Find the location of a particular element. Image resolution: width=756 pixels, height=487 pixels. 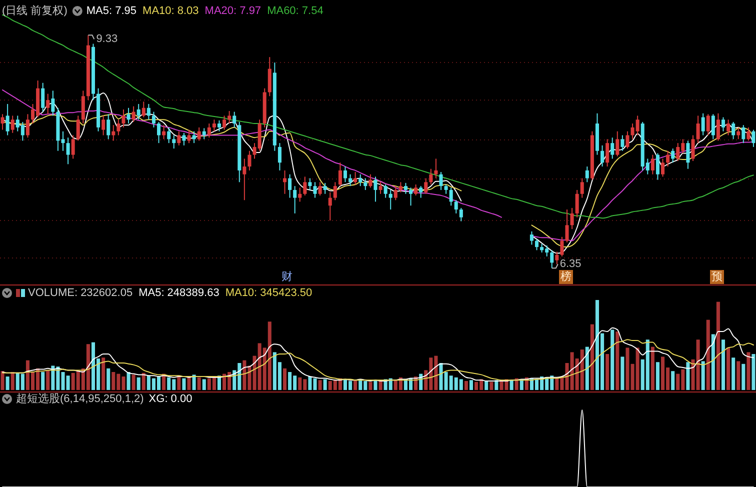

text: MA10: 8.03 is located at coordinates (170, 11).